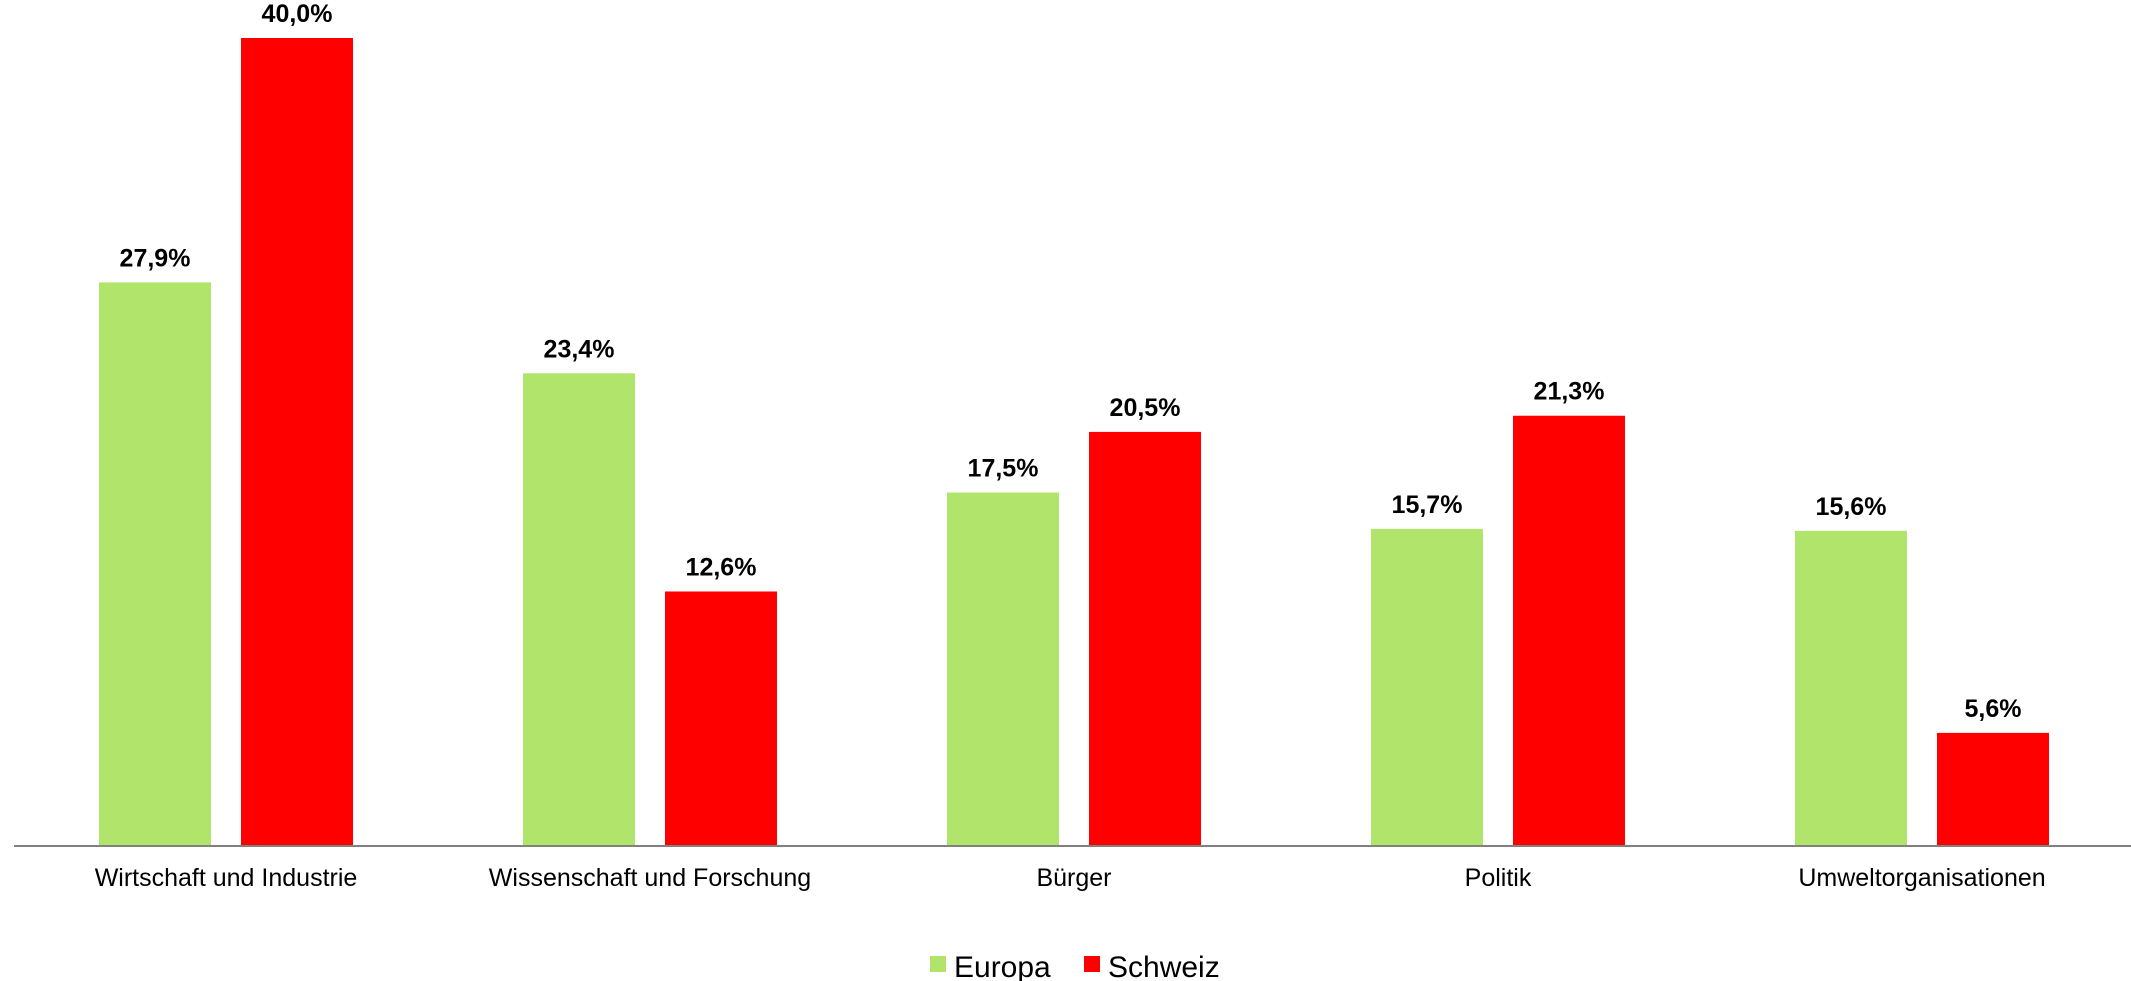 The image size is (2131, 981). Describe the element at coordinates (579, 609) in the screenshot. I see `bar-europa-wissenschaft-und-forschung` at that location.